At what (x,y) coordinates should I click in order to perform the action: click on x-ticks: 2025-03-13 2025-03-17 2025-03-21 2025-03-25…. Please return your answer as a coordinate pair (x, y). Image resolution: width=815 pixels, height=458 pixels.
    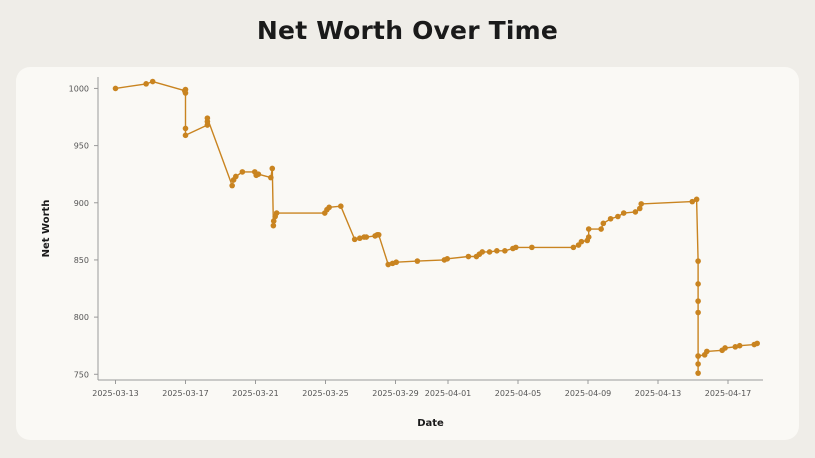
    Looking at the image, I should click on (421, 389).